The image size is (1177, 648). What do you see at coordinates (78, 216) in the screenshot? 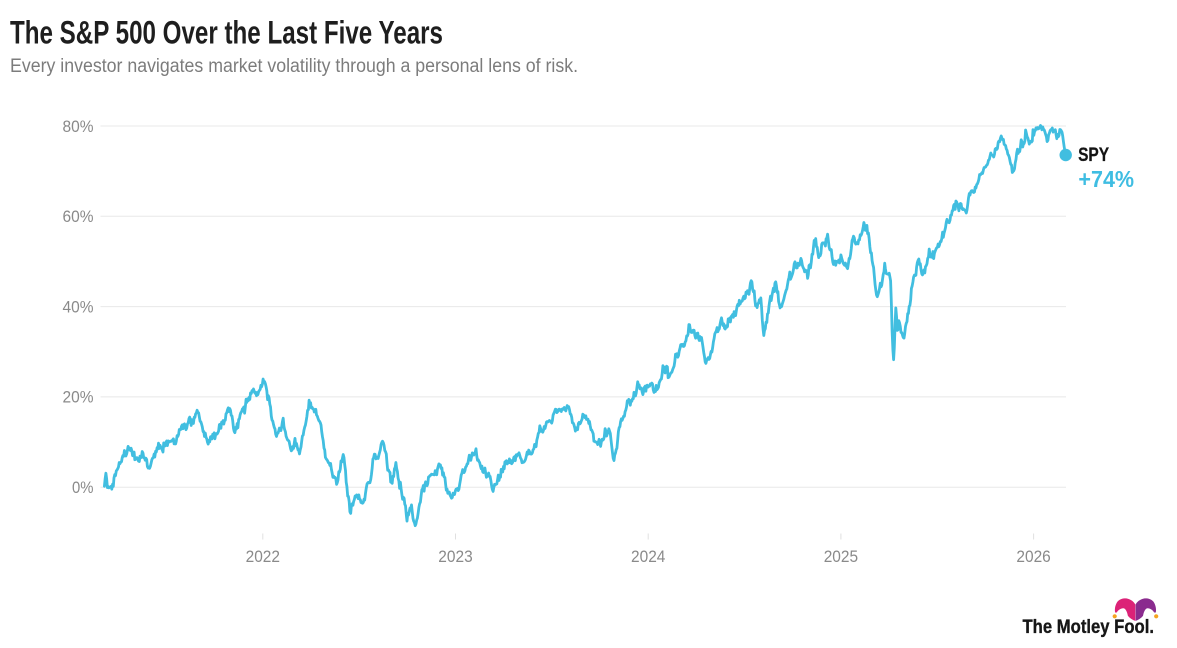
I see `svg-text: 60%` at bounding box center [78, 216].